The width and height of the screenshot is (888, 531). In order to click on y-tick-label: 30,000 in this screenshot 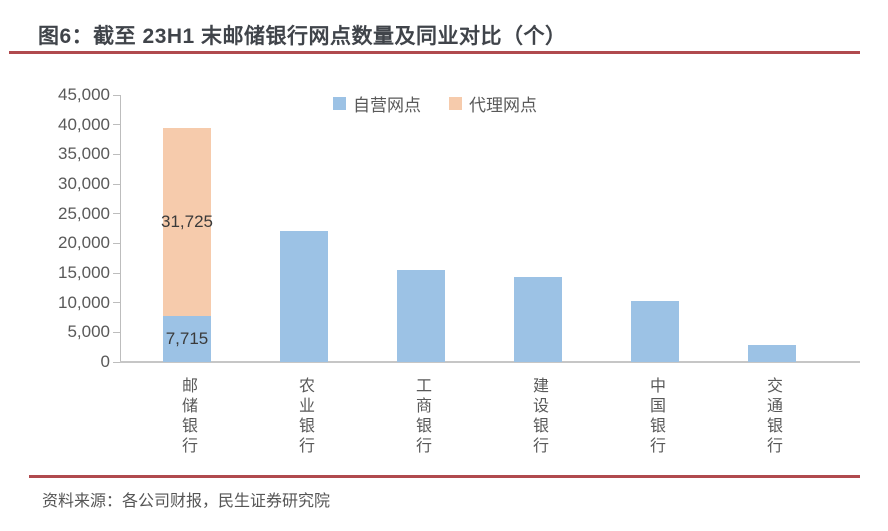, I will do `click(84, 183)`.